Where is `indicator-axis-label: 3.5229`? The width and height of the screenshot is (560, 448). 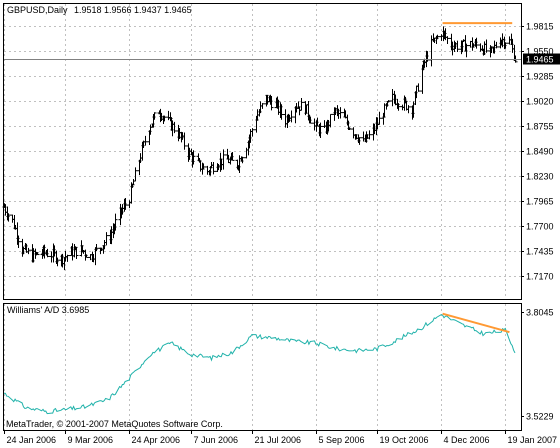
indicator-axis-label: 3.5229 is located at coordinates (540, 417).